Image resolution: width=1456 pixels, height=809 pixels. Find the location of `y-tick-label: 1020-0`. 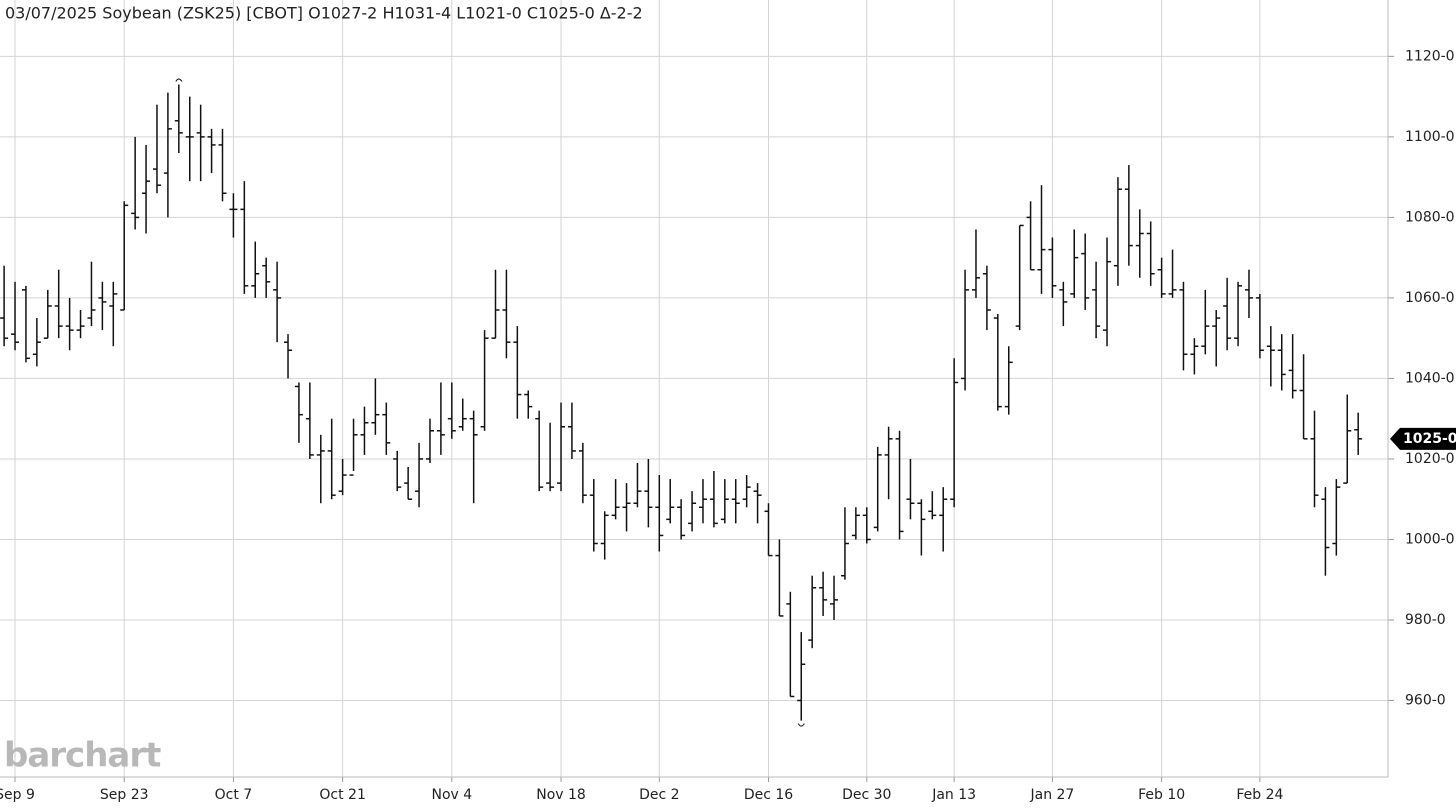

y-tick-label: 1020-0 is located at coordinates (1430, 459).